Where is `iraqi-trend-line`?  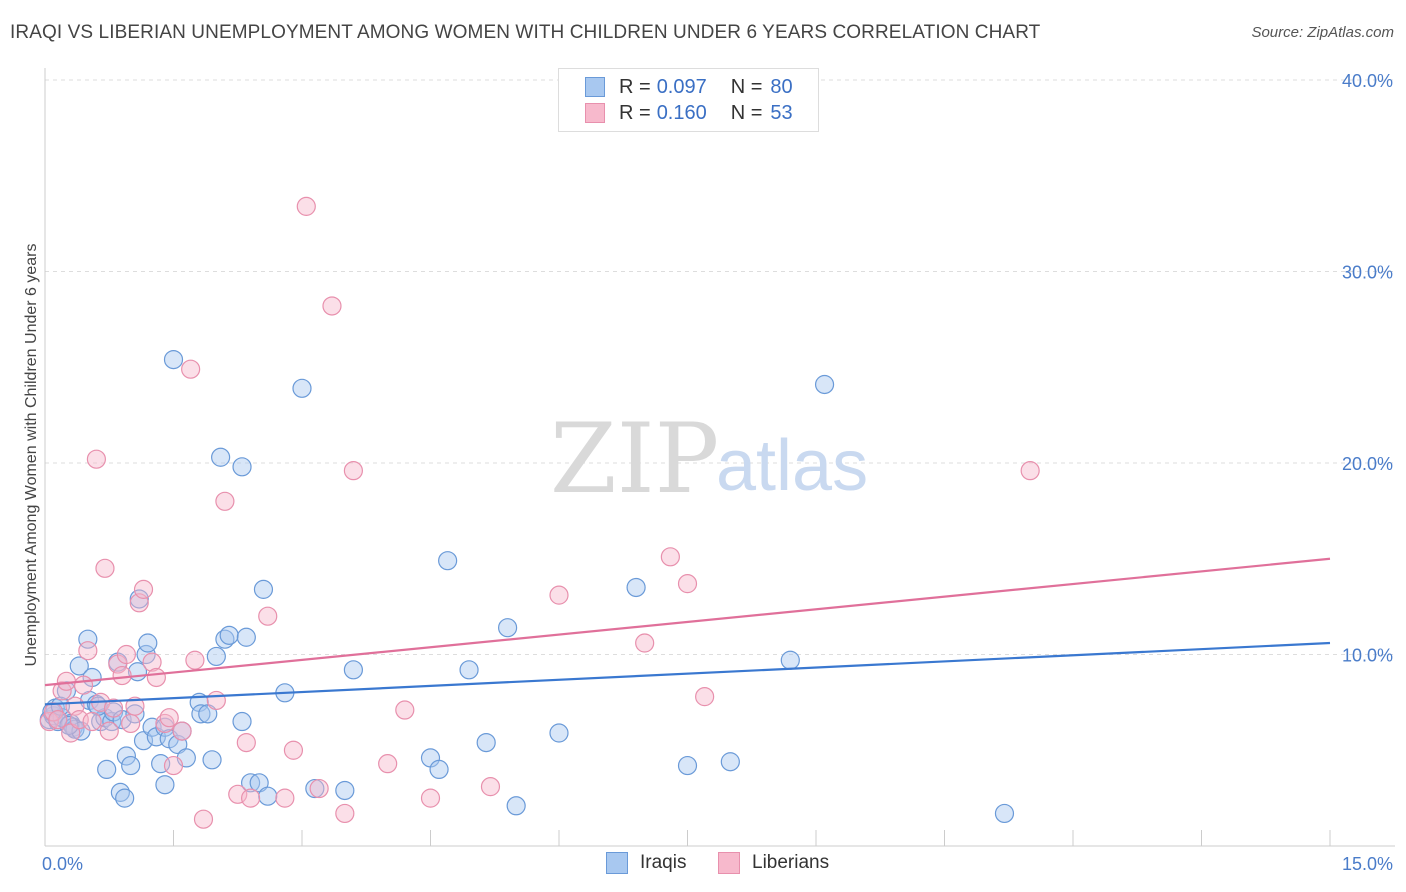 iraqi-trend-line is located at coordinates (687, 673).